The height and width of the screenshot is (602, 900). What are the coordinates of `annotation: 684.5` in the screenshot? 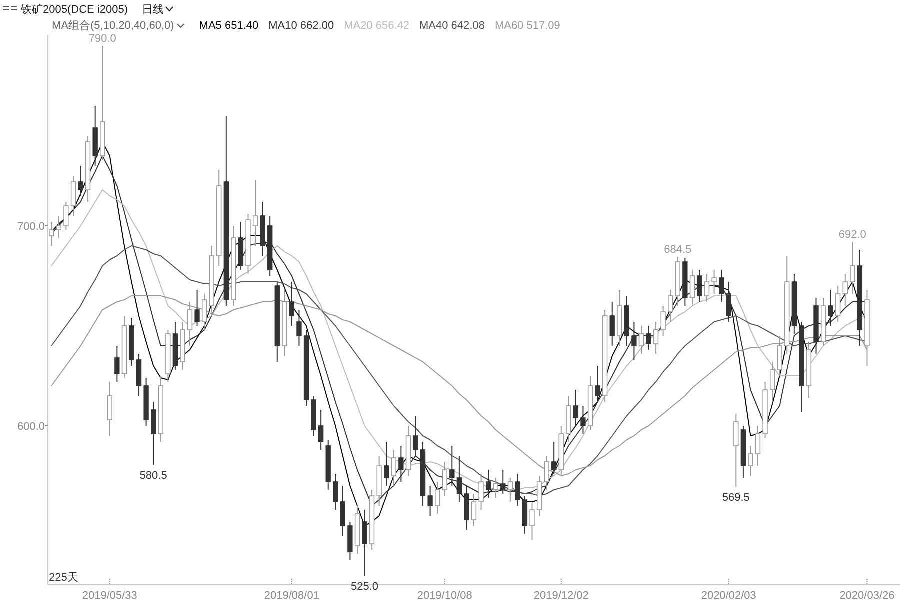 It's located at (678, 250).